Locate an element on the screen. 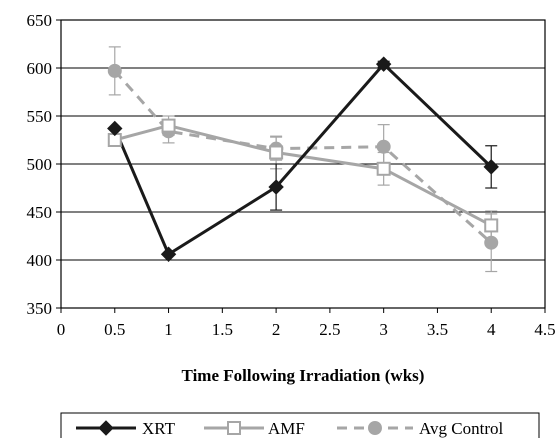  x-tick-label: 1.5 is located at coordinates (222, 329).